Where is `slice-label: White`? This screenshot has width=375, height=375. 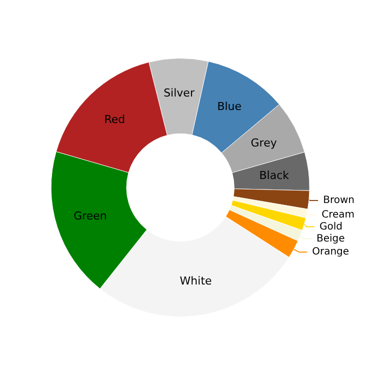 slice-label: White is located at coordinates (196, 281).